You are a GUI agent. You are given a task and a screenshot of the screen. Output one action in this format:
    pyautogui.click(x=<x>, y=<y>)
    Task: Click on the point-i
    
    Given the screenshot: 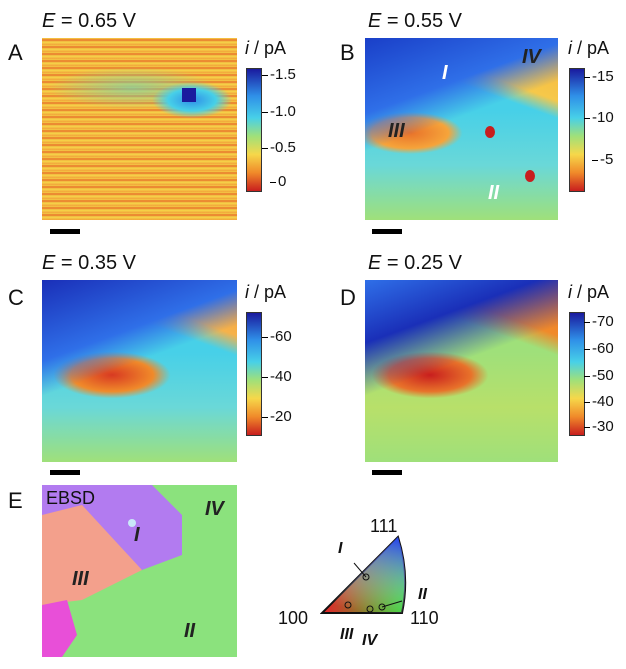 What is the action you would take?
    pyautogui.click(x=366, y=577)
    